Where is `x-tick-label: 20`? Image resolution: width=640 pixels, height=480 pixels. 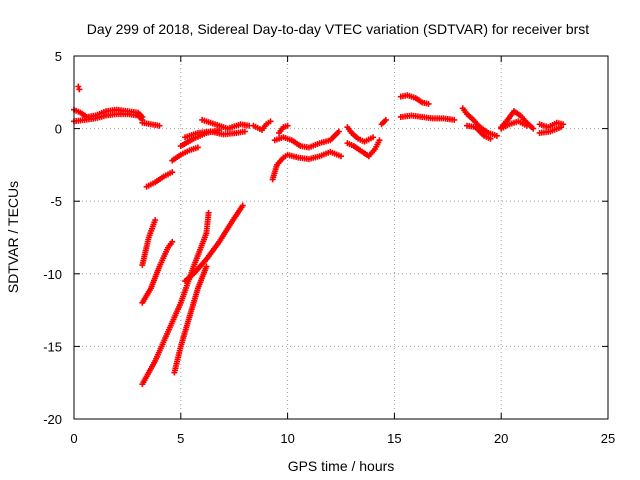
x-tick-label: 20 is located at coordinates (501, 438).